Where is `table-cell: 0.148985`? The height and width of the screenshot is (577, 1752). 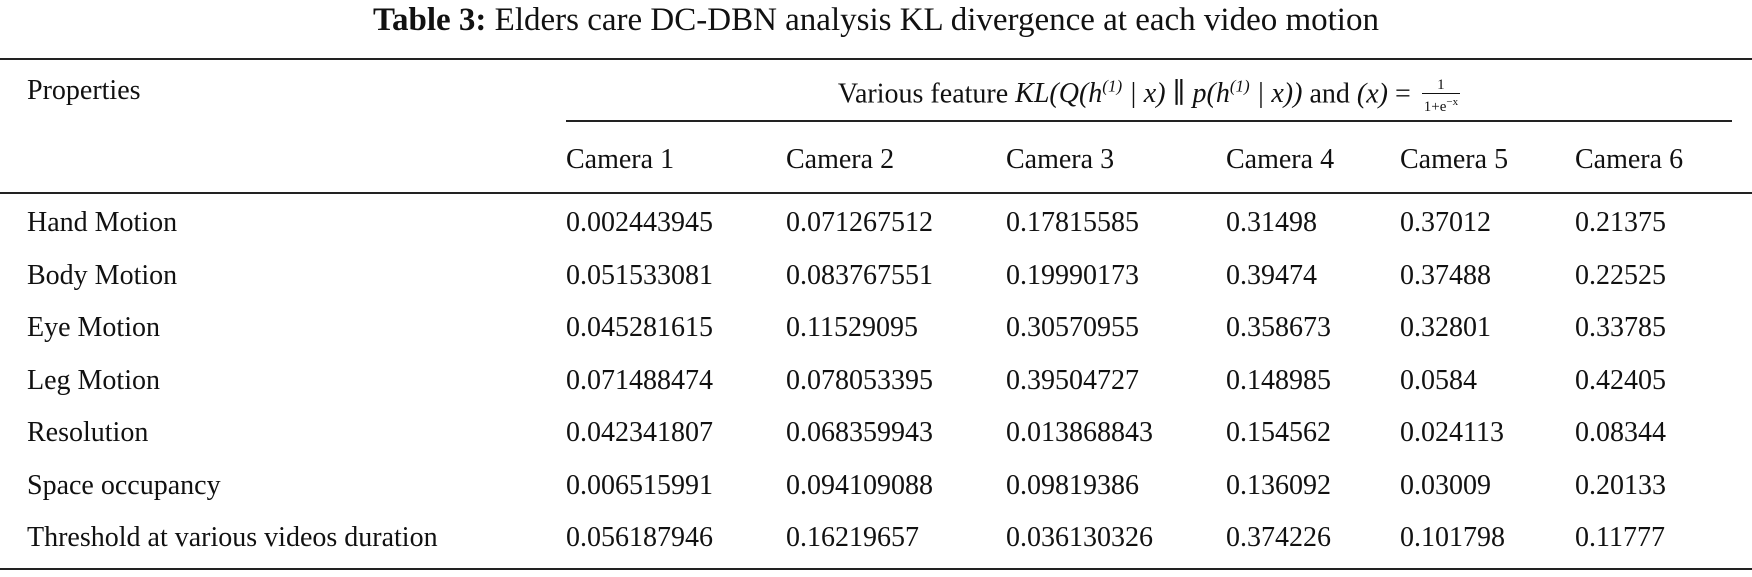
table-cell: 0.148985 is located at coordinates (1278, 380).